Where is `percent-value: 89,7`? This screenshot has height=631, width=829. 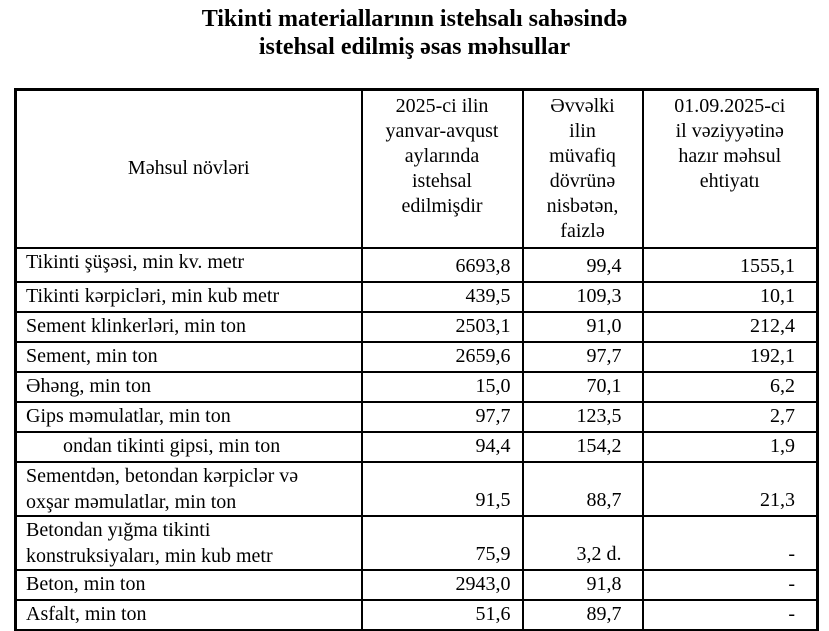
percent-value: 89,7 is located at coordinates (582, 614).